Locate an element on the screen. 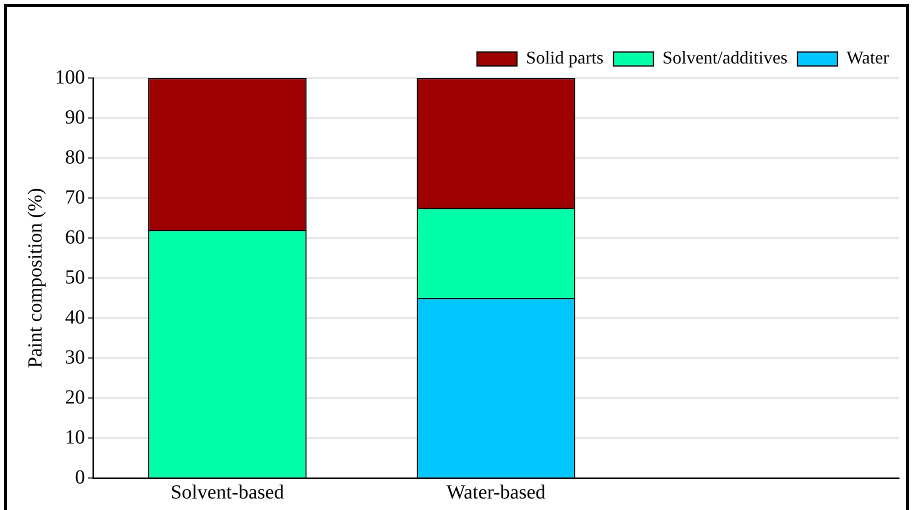  legend-label: Solvent/additives is located at coordinates (725, 58).